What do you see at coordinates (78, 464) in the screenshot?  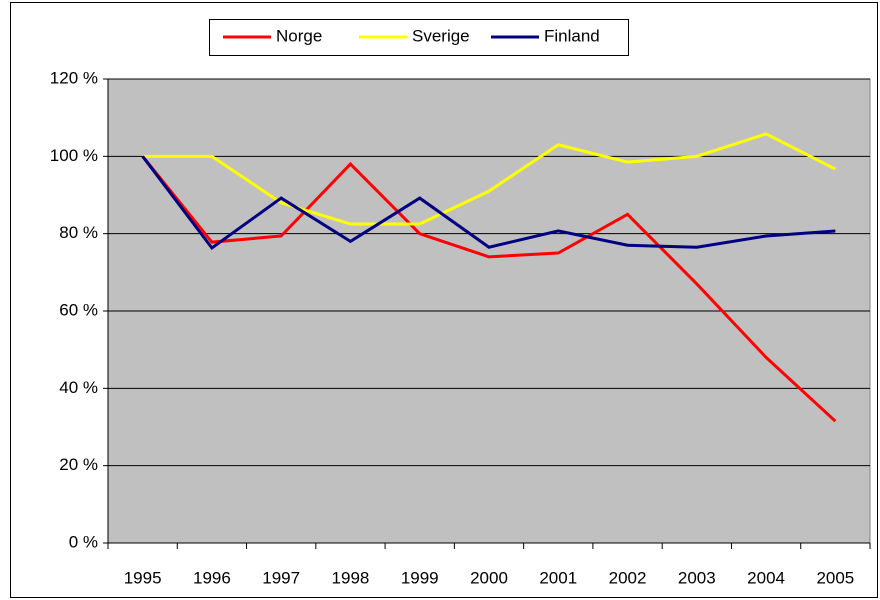 I see `y-tick-label: 20 %` at bounding box center [78, 464].